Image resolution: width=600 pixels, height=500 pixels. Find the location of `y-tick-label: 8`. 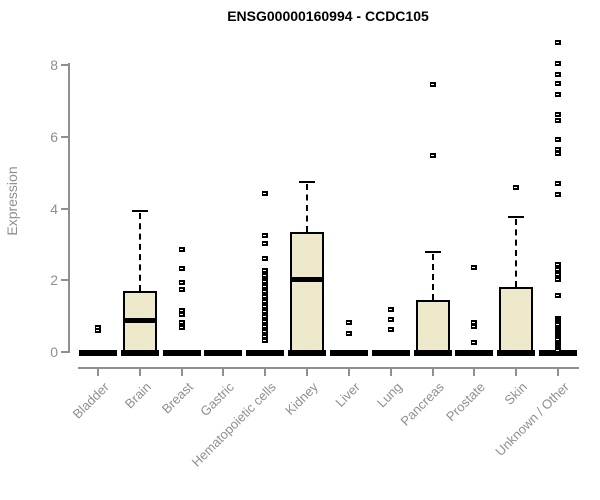

y-tick-label: 8 is located at coordinates (54, 65).